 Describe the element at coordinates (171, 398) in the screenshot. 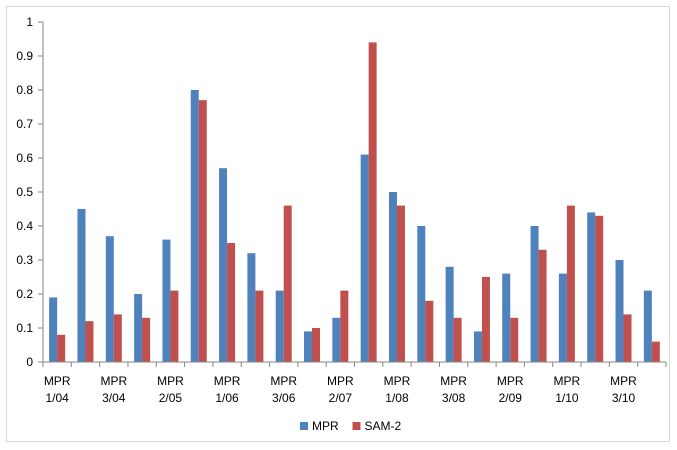

I see `x-tick-label-line2: 2/05` at that location.